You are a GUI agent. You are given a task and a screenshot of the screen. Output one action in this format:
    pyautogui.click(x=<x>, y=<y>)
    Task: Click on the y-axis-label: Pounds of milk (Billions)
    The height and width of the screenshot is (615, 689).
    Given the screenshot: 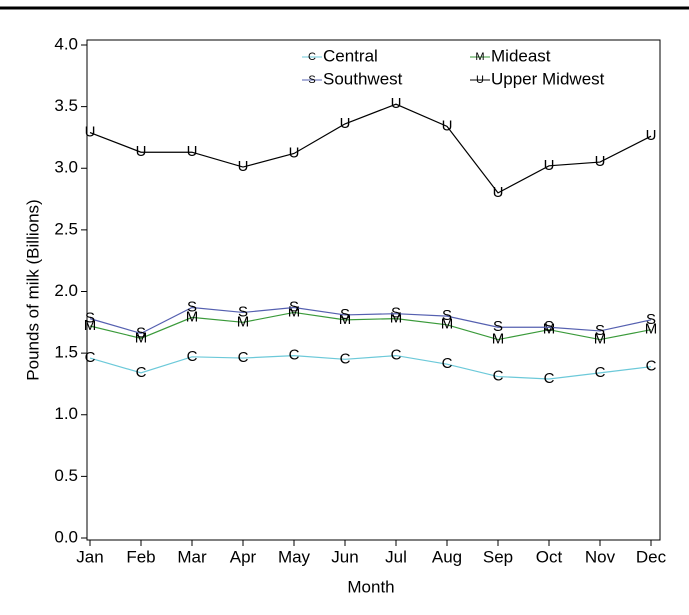 What is the action you would take?
    pyautogui.click(x=32, y=289)
    